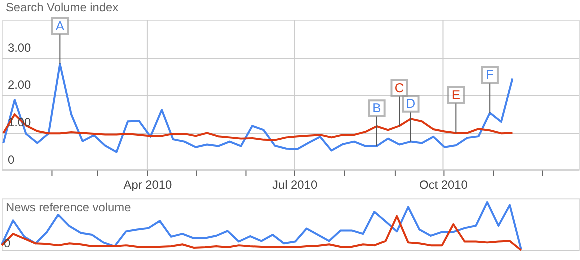 The image size is (580, 260). Describe the element at coordinates (456, 94) in the screenshot. I see `annotation: E` at that location.